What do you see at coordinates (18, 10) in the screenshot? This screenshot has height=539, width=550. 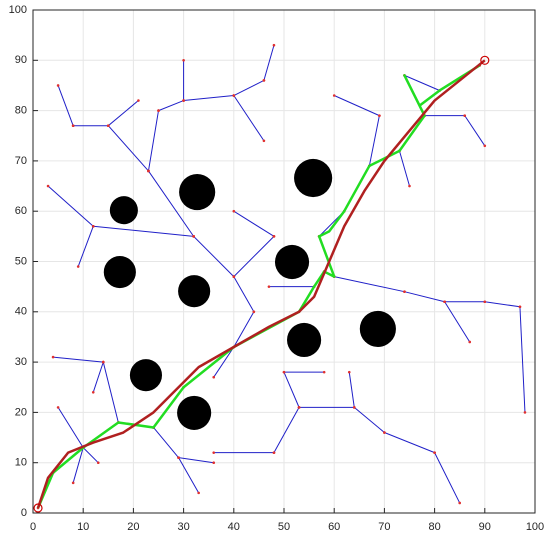 I see `y-tick-label: 100` at bounding box center [18, 10].